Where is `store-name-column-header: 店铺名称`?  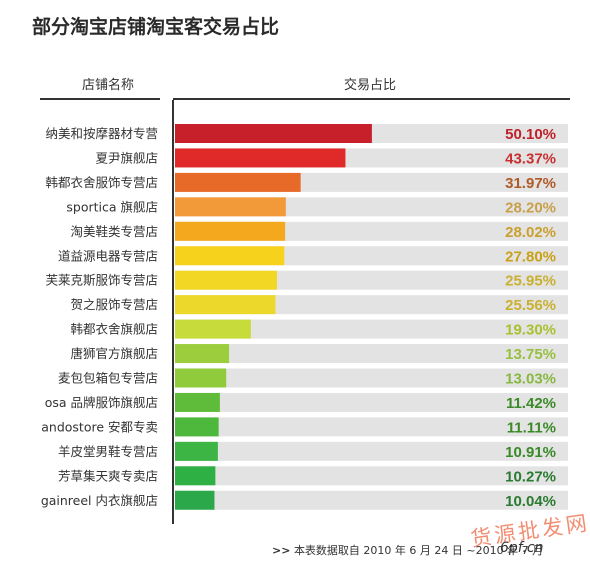 store-name-column-header: 店铺名称 is located at coordinates (107, 85).